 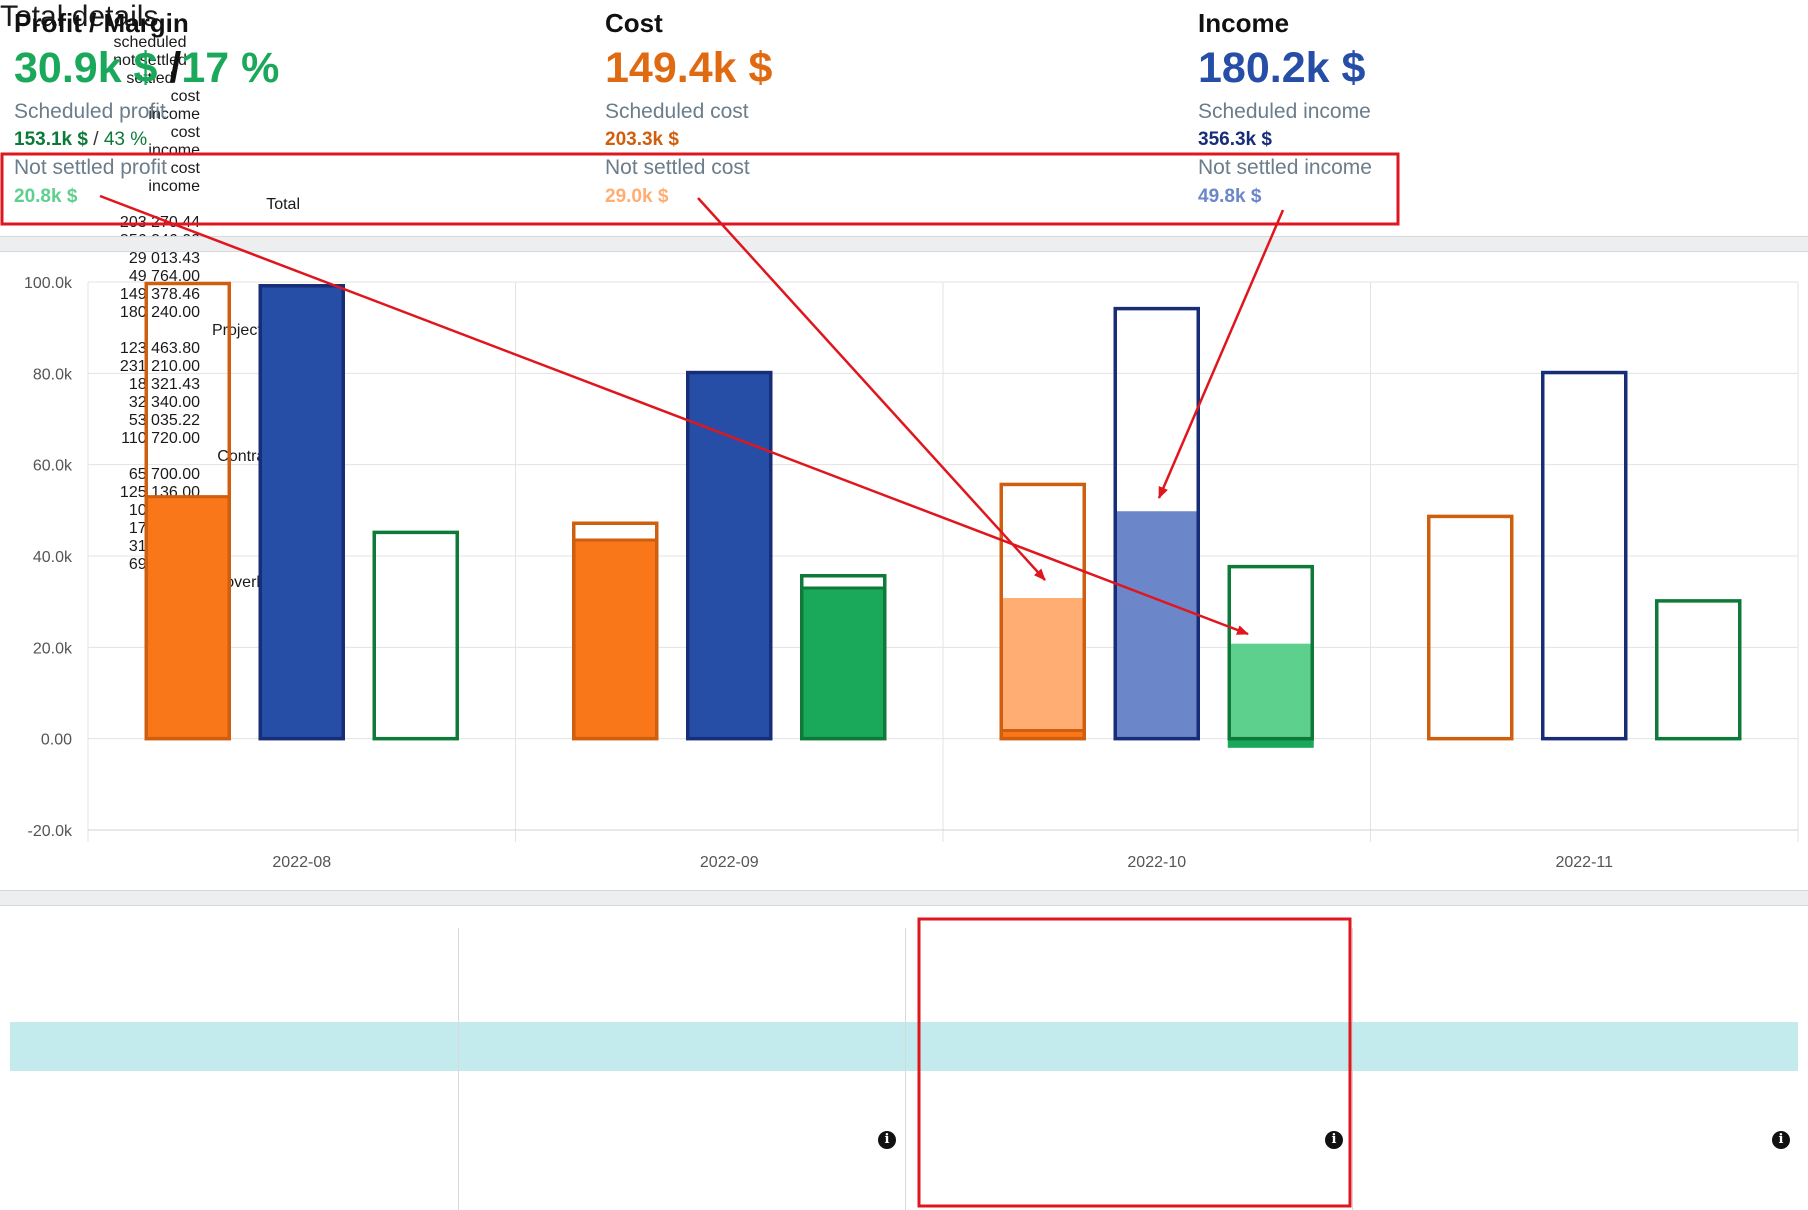 I want to click on y-tick-label: 20.0k, so click(x=53, y=648).